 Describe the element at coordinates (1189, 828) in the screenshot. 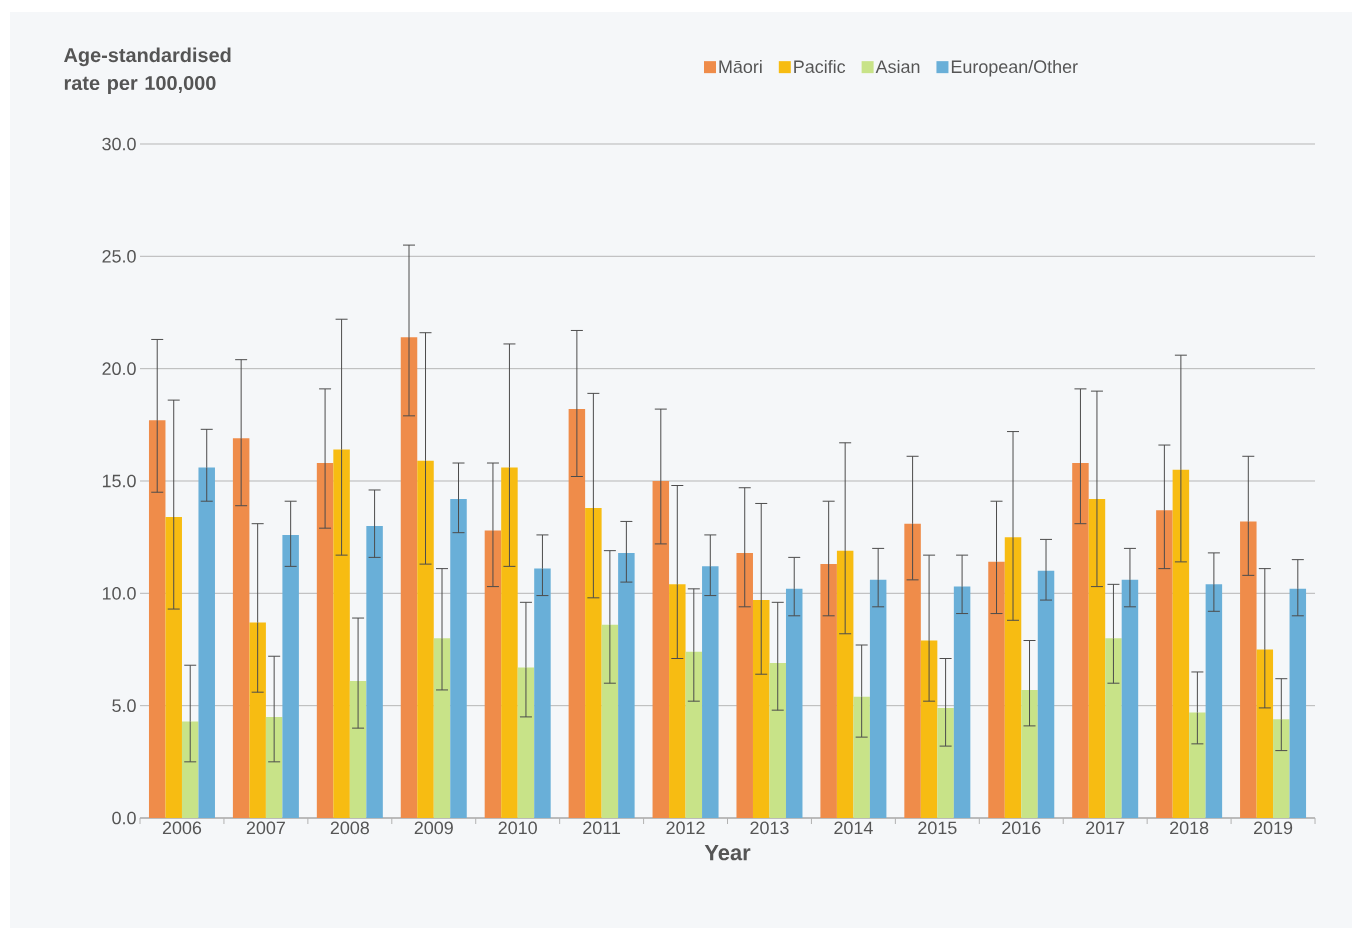

I see `x-tick-label: 2018` at that location.